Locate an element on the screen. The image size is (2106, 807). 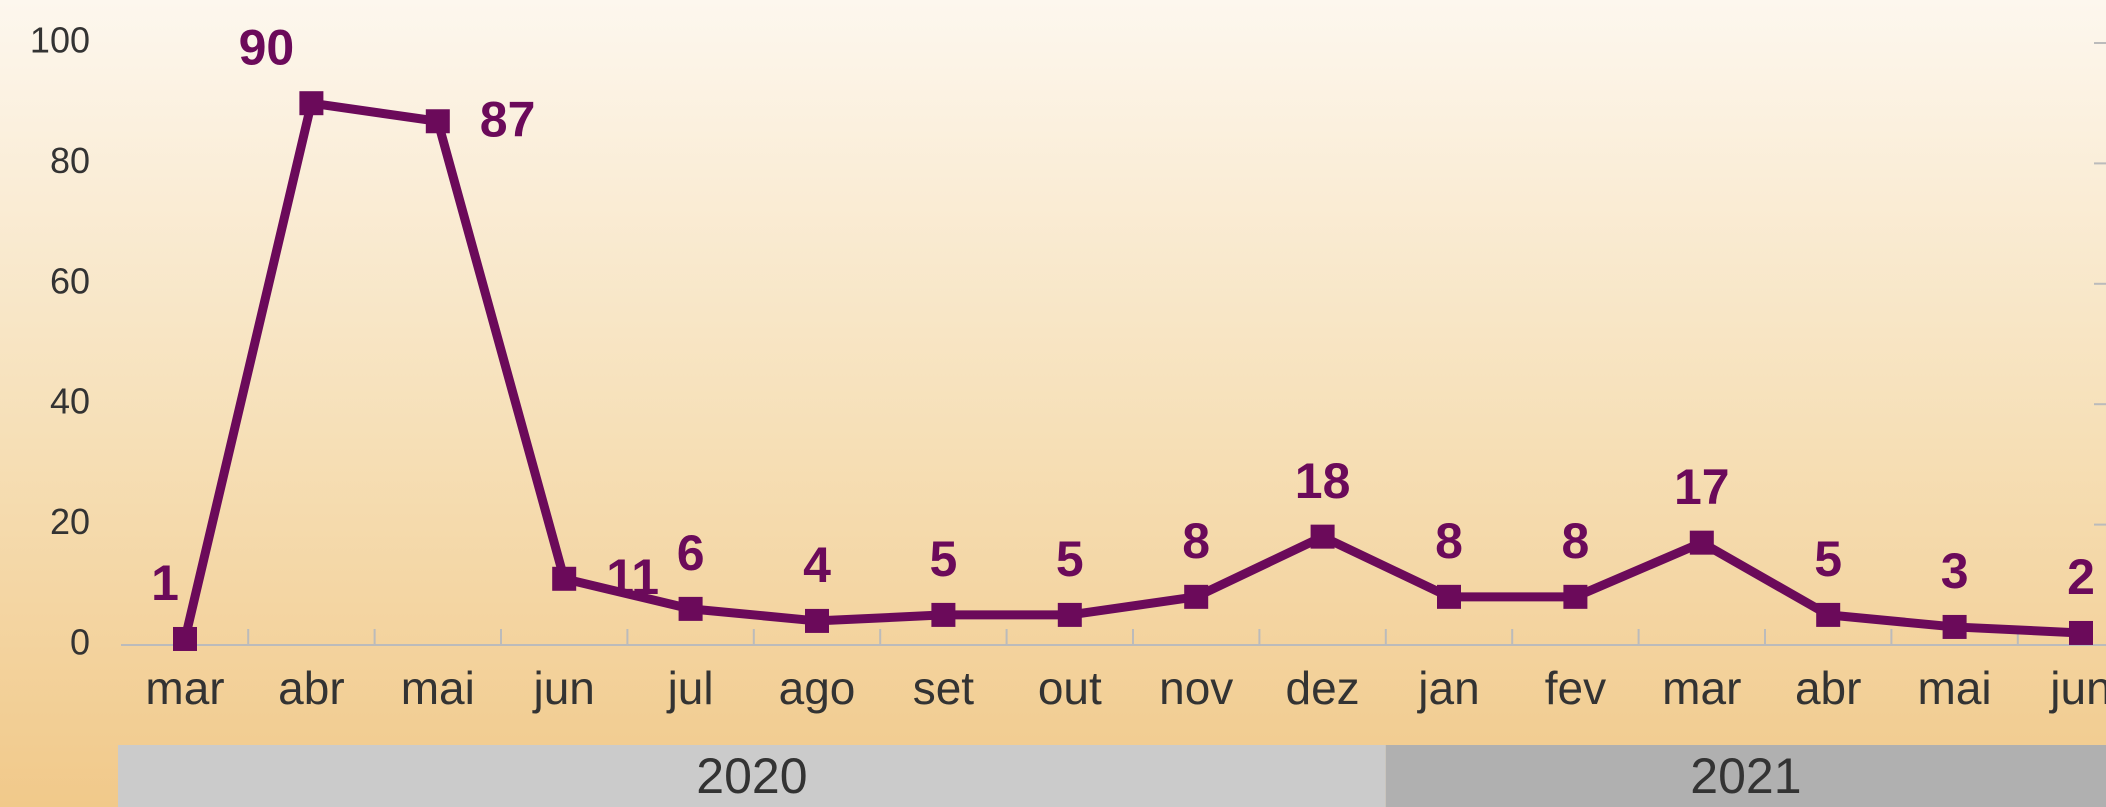
x-tick-label: fev is located at coordinates (1575, 688).